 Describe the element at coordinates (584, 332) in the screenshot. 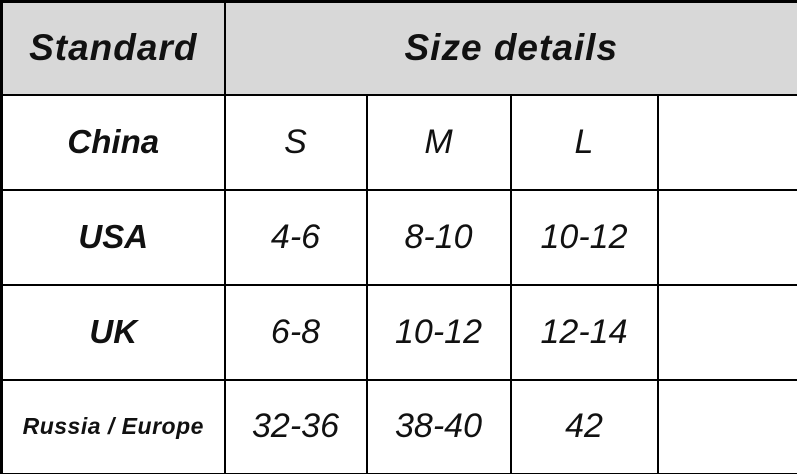

I see `size-value-cell: 12-14` at that location.